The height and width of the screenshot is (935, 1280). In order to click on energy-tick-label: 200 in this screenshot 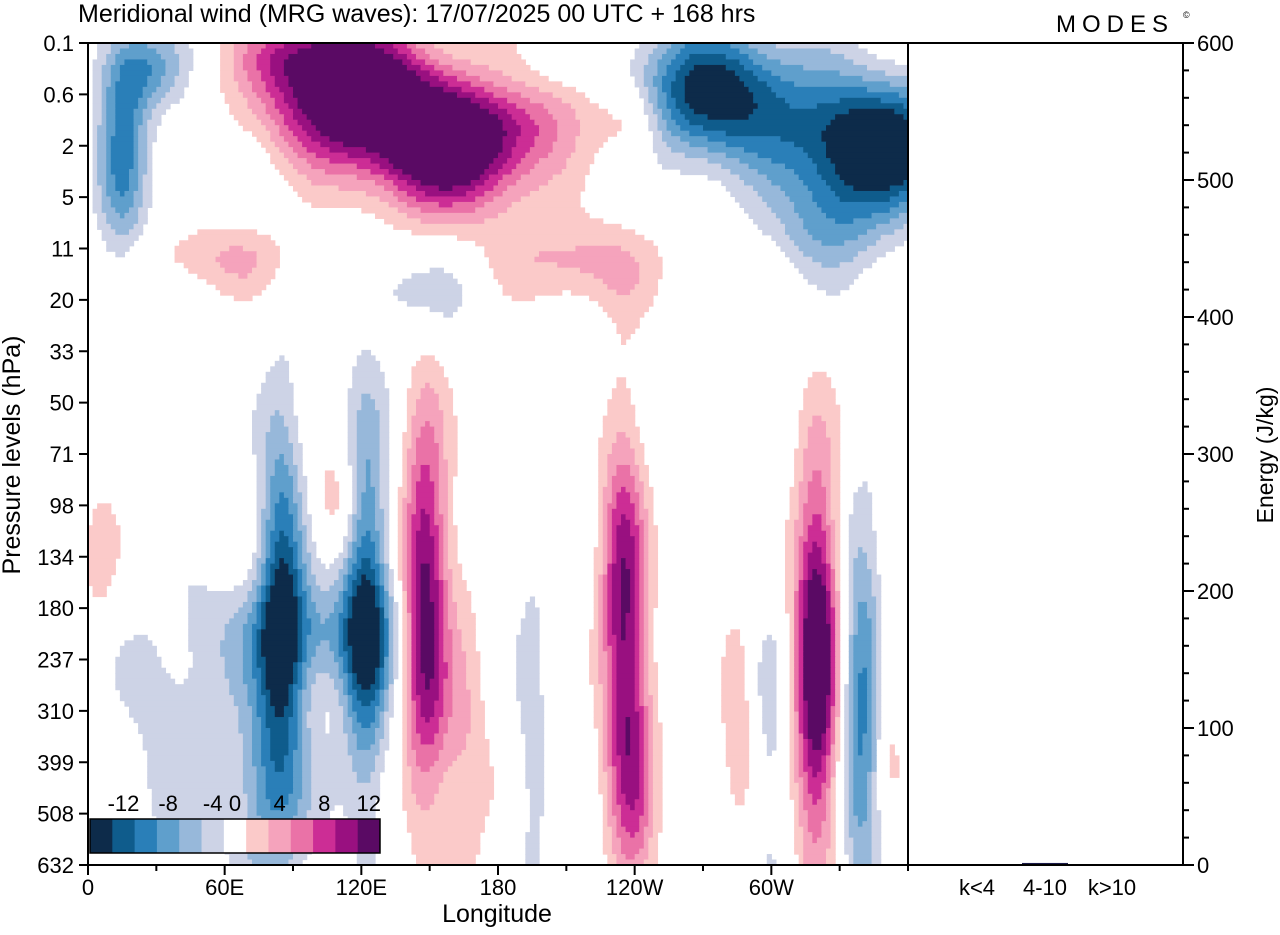, I will do `click(1215, 591)`.